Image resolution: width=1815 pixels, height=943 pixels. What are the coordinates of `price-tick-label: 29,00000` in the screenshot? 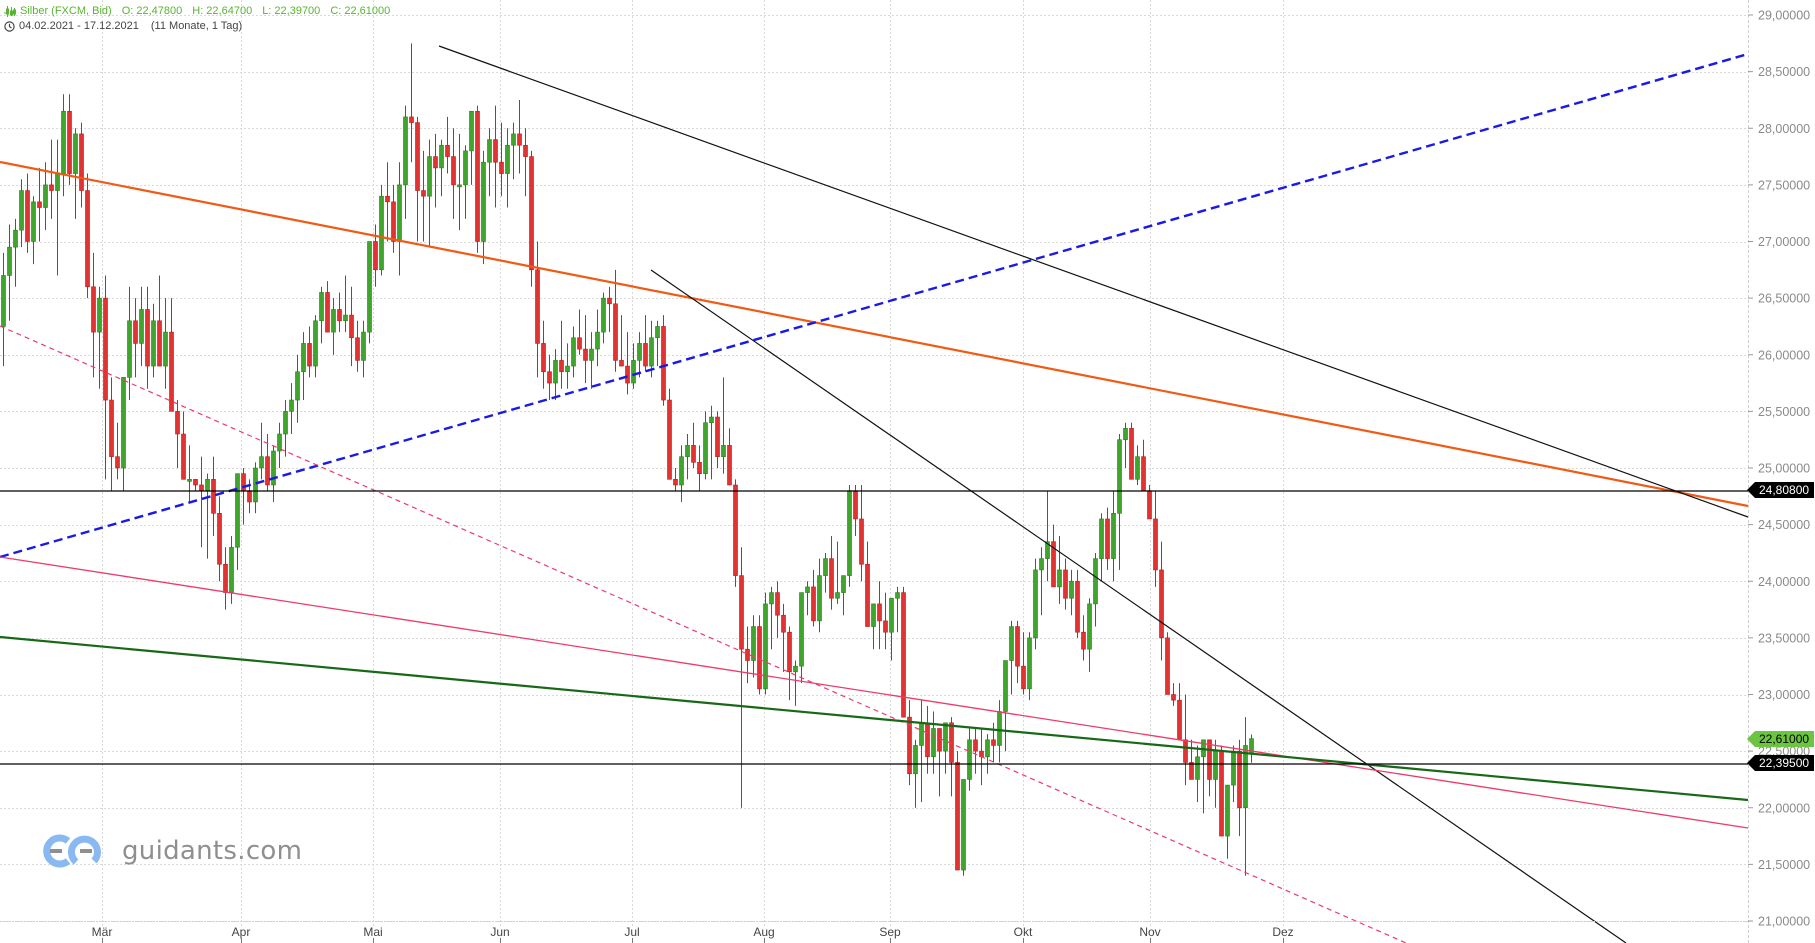 It's located at (1784, 16).